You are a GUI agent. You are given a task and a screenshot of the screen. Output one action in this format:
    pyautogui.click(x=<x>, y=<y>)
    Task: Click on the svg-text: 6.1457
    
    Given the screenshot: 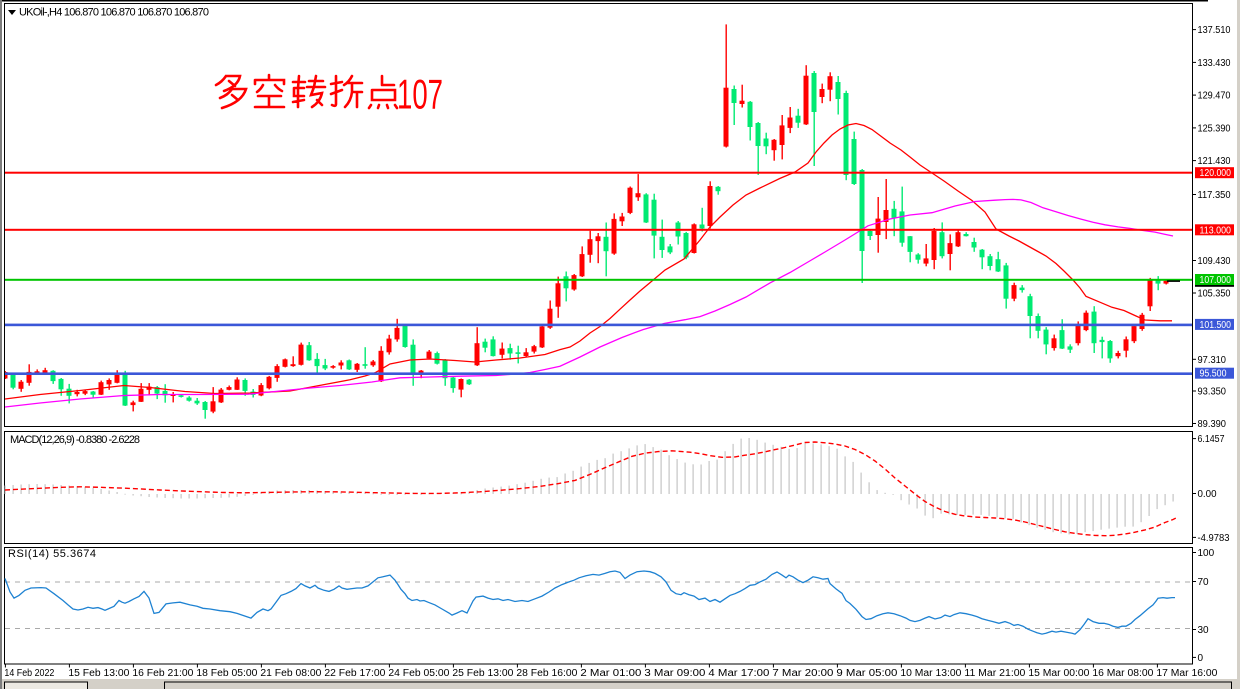 What is the action you would take?
    pyautogui.click(x=1211, y=439)
    